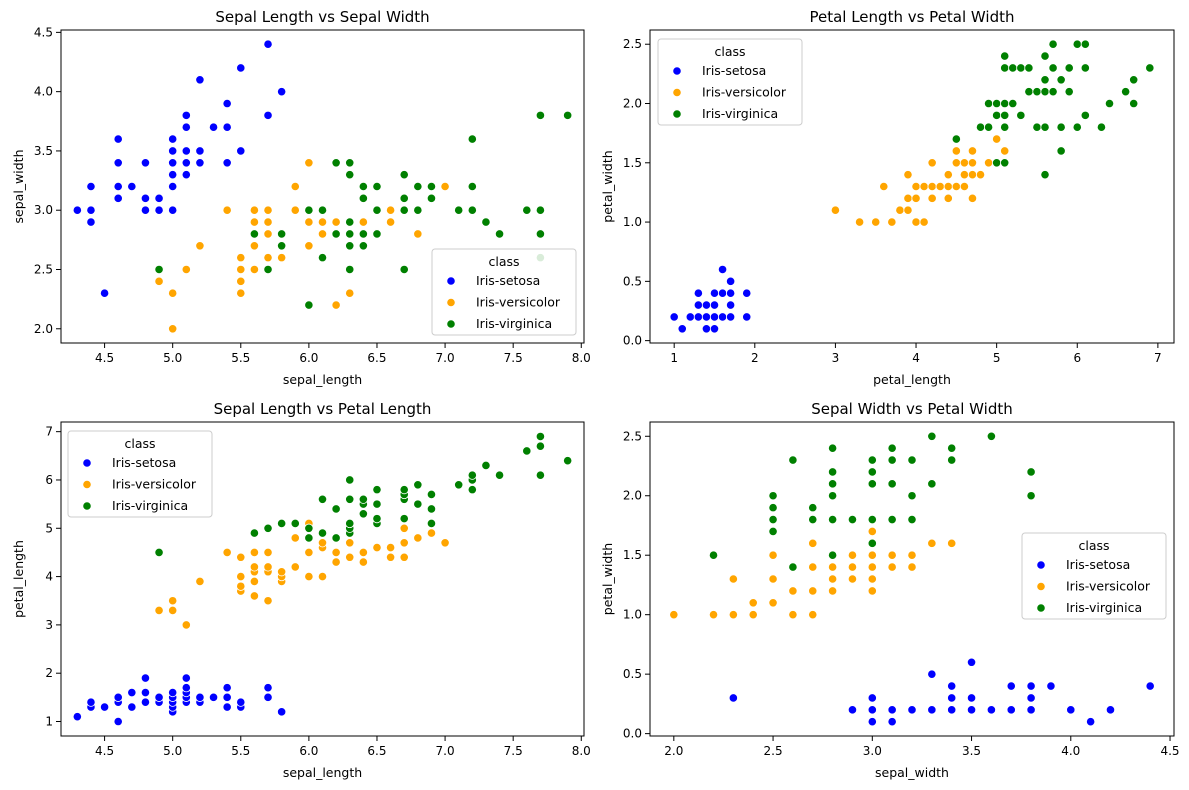  I want to click on chart-title: Sepal Length vs Sepal Width, so click(322, 17).